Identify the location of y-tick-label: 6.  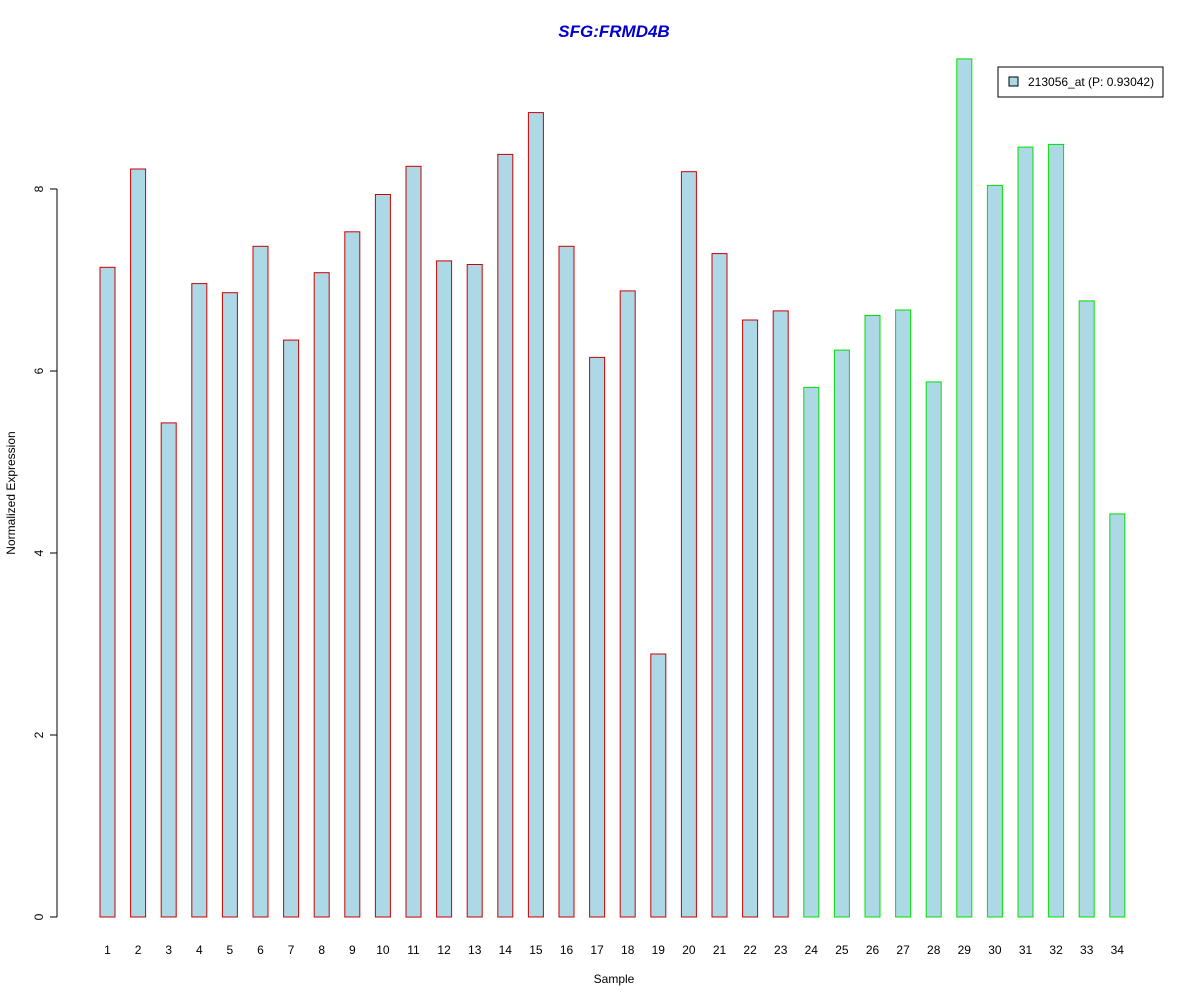
(39, 370).